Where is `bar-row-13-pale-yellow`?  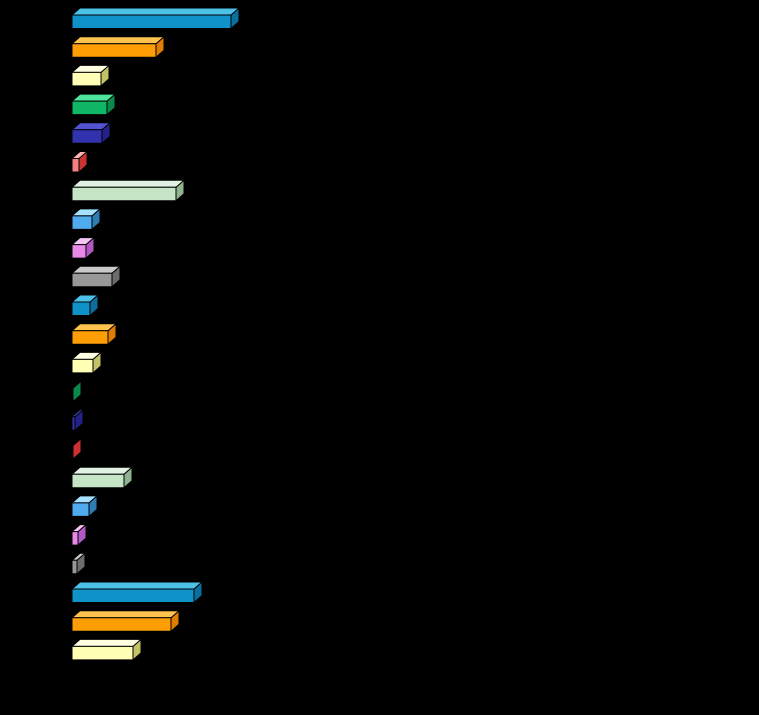 bar-row-13-pale-yellow is located at coordinates (86, 363).